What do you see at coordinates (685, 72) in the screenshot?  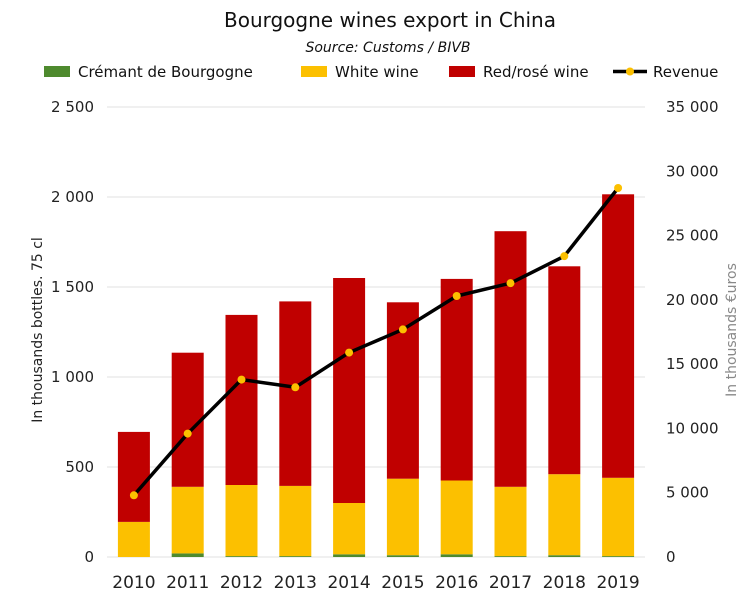 I see `legend-label: Revenue` at bounding box center [685, 72].